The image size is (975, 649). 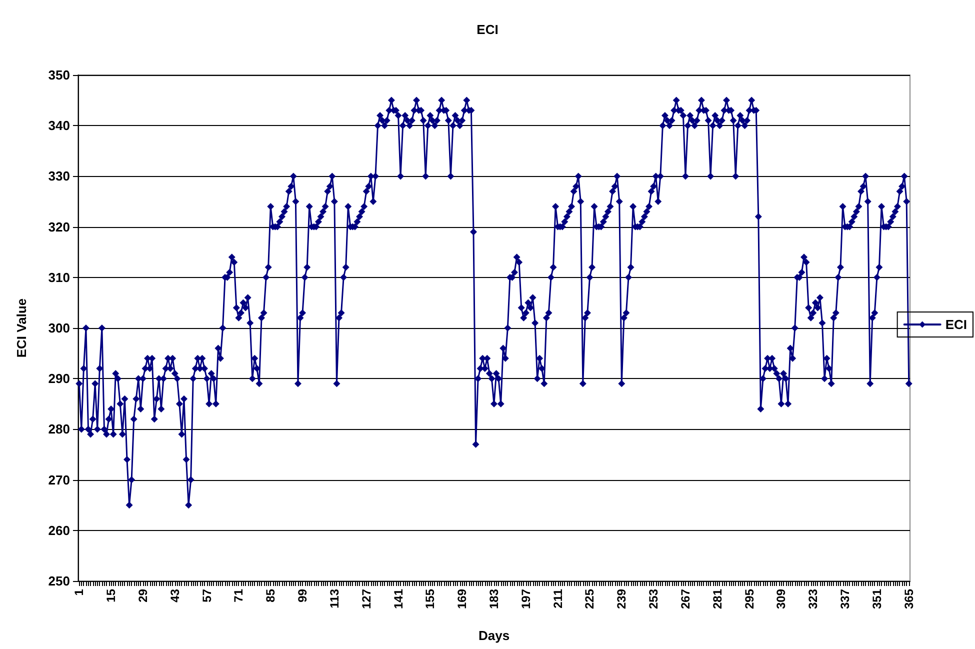 What do you see at coordinates (239, 595) in the screenshot?
I see `x-tick-label: 71` at bounding box center [239, 595].